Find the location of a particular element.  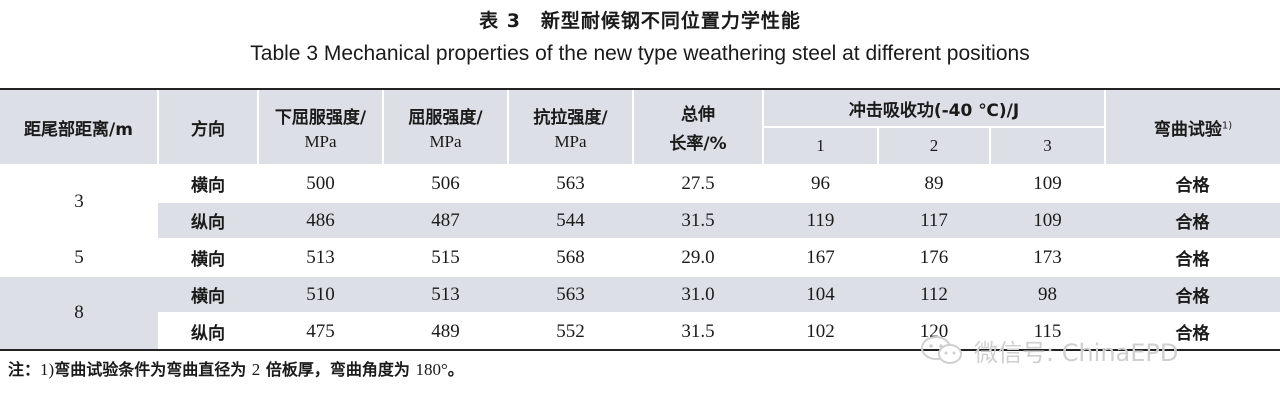

cell-tensile: 552 is located at coordinates (570, 330).